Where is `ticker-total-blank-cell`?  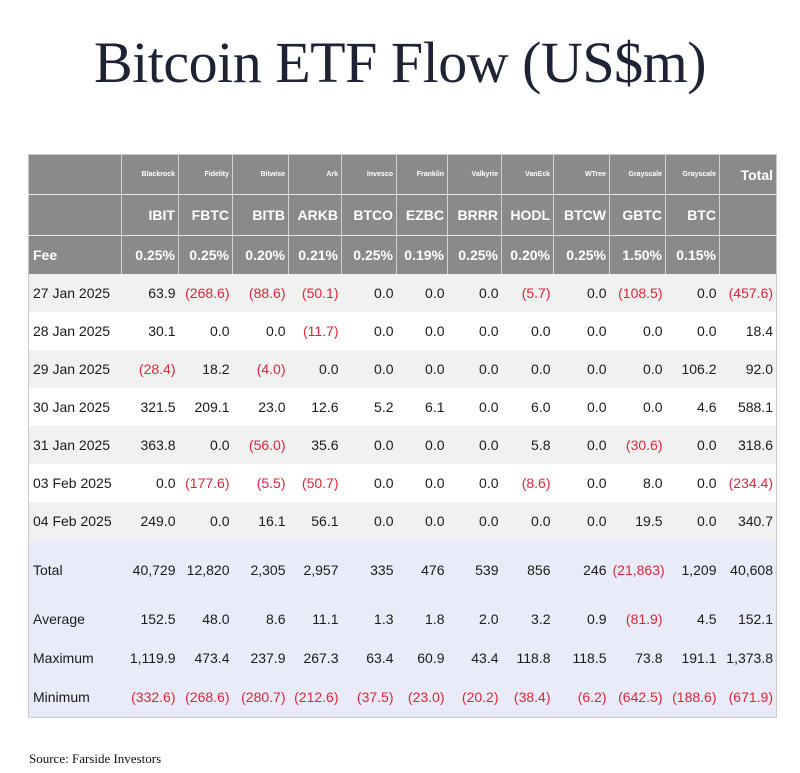 ticker-total-blank-cell is located at coordinates (748, 215).